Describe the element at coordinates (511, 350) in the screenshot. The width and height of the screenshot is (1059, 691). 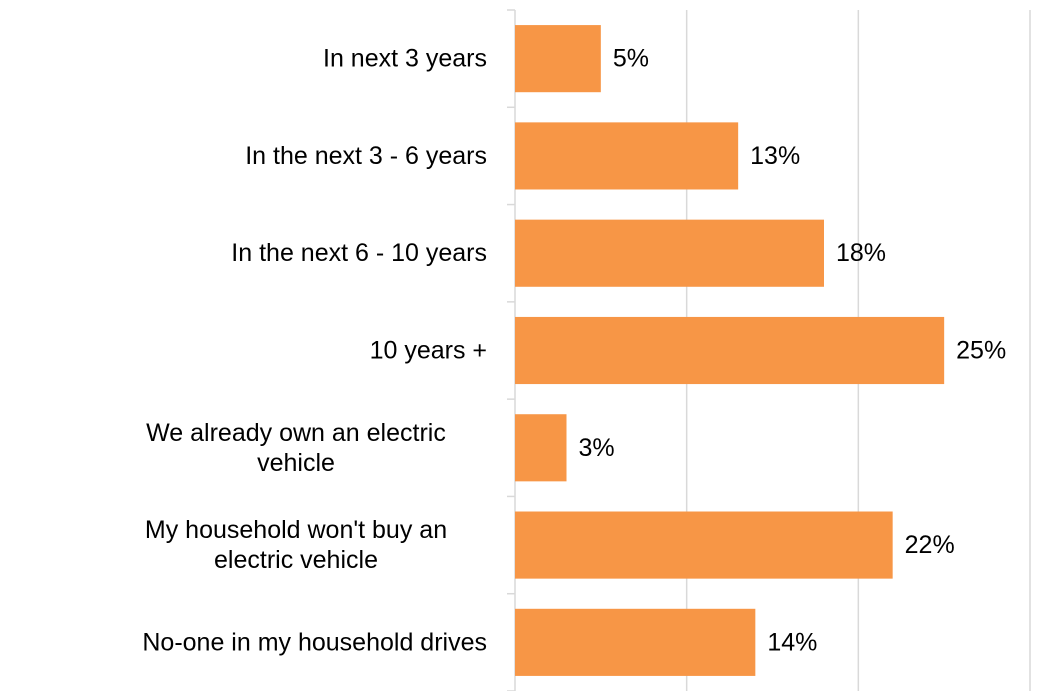
I see `category-axis` at that location.